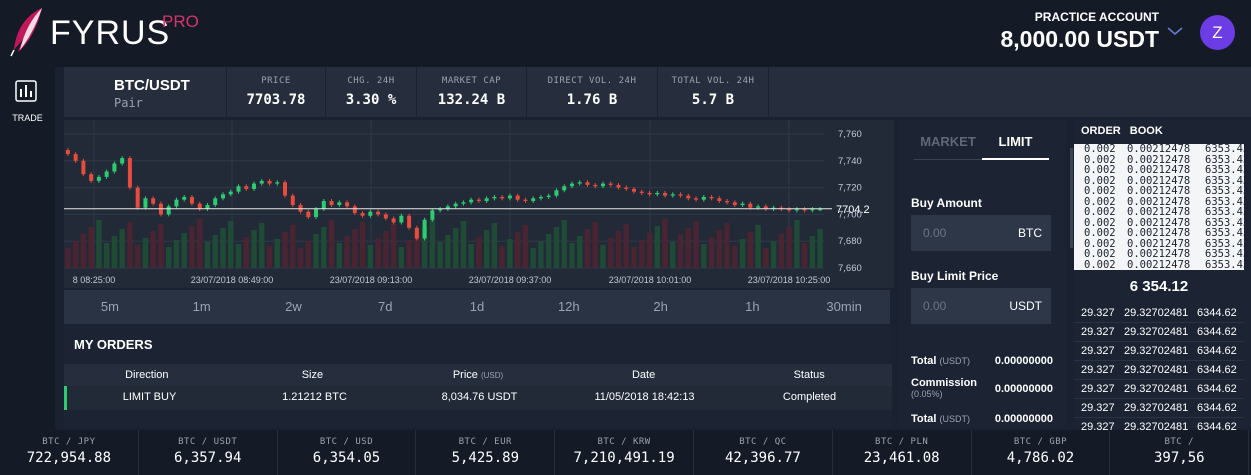 This screenshot has height=475, width=1251. I want to click on pair-sub: Pair, so click(128, 103).